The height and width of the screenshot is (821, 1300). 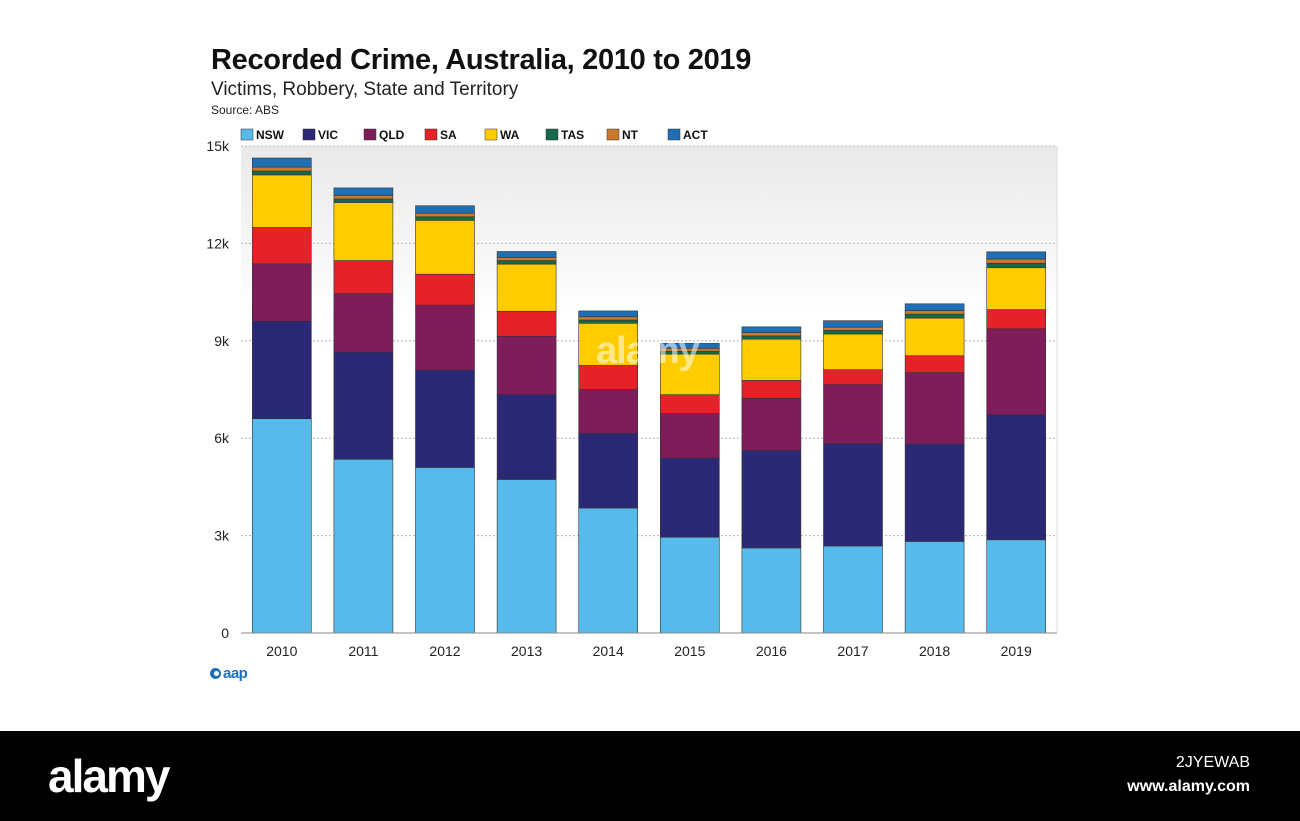 I want to click on bar-segment-sa-2017, so click(x=853, y=377).